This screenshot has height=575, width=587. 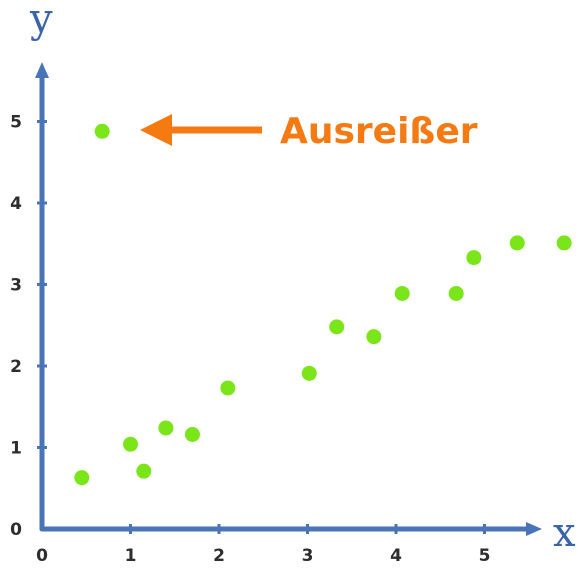 What do you see at coordinates (308, 556) in the screenshot?
I see `x-tick-label: 3` at bounding box center [308, 556].